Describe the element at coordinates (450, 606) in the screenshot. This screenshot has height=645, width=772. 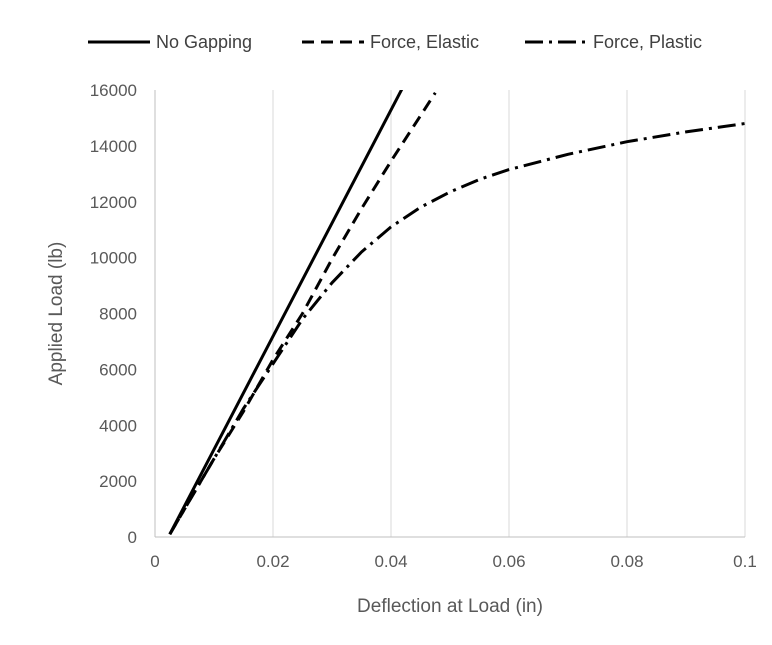
I see `x-axis-title: Deflection at Load (in)` at that location.